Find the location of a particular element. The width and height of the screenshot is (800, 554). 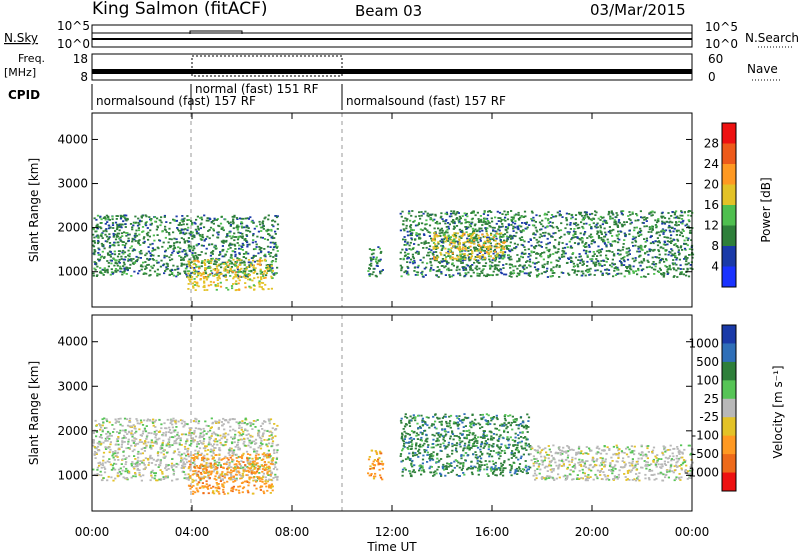

power-ylabel: Slant Range [km] is located at coordinates (34, 210).